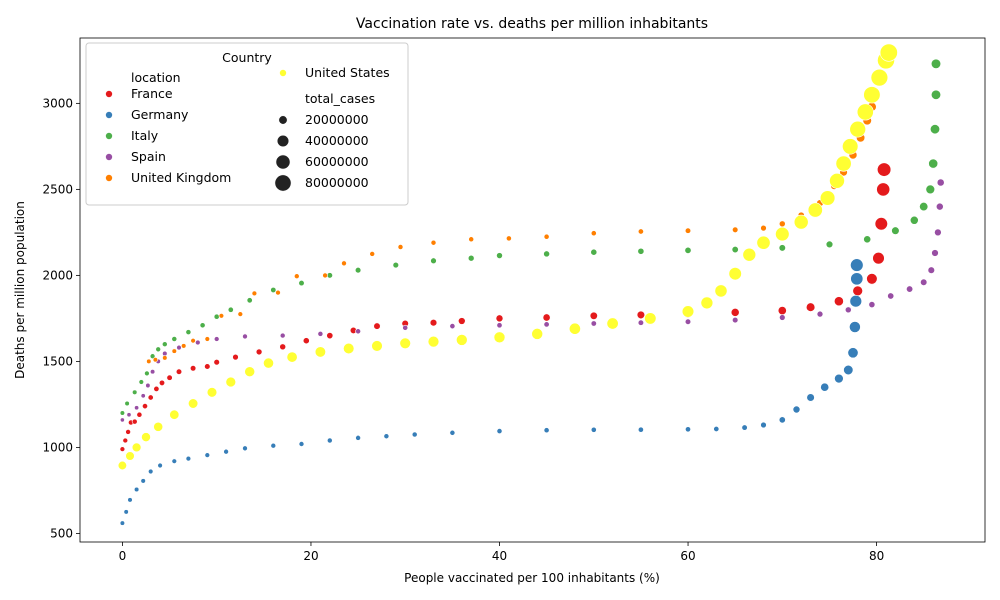 This screenshot has height=600, width=1000. Describe the element at coordinates (337, 140) in the screenshot. I see `legend-size-label: 40000000` at that location.